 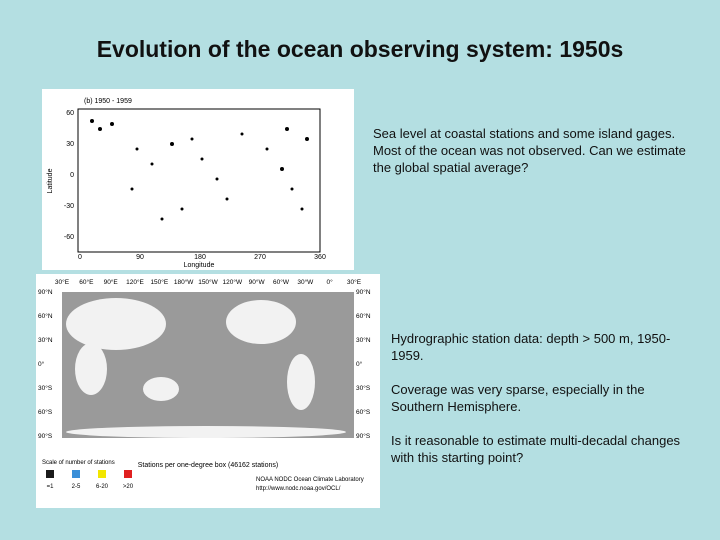 I want to click on y-tick-label: 0, so click(x=72, y=175).